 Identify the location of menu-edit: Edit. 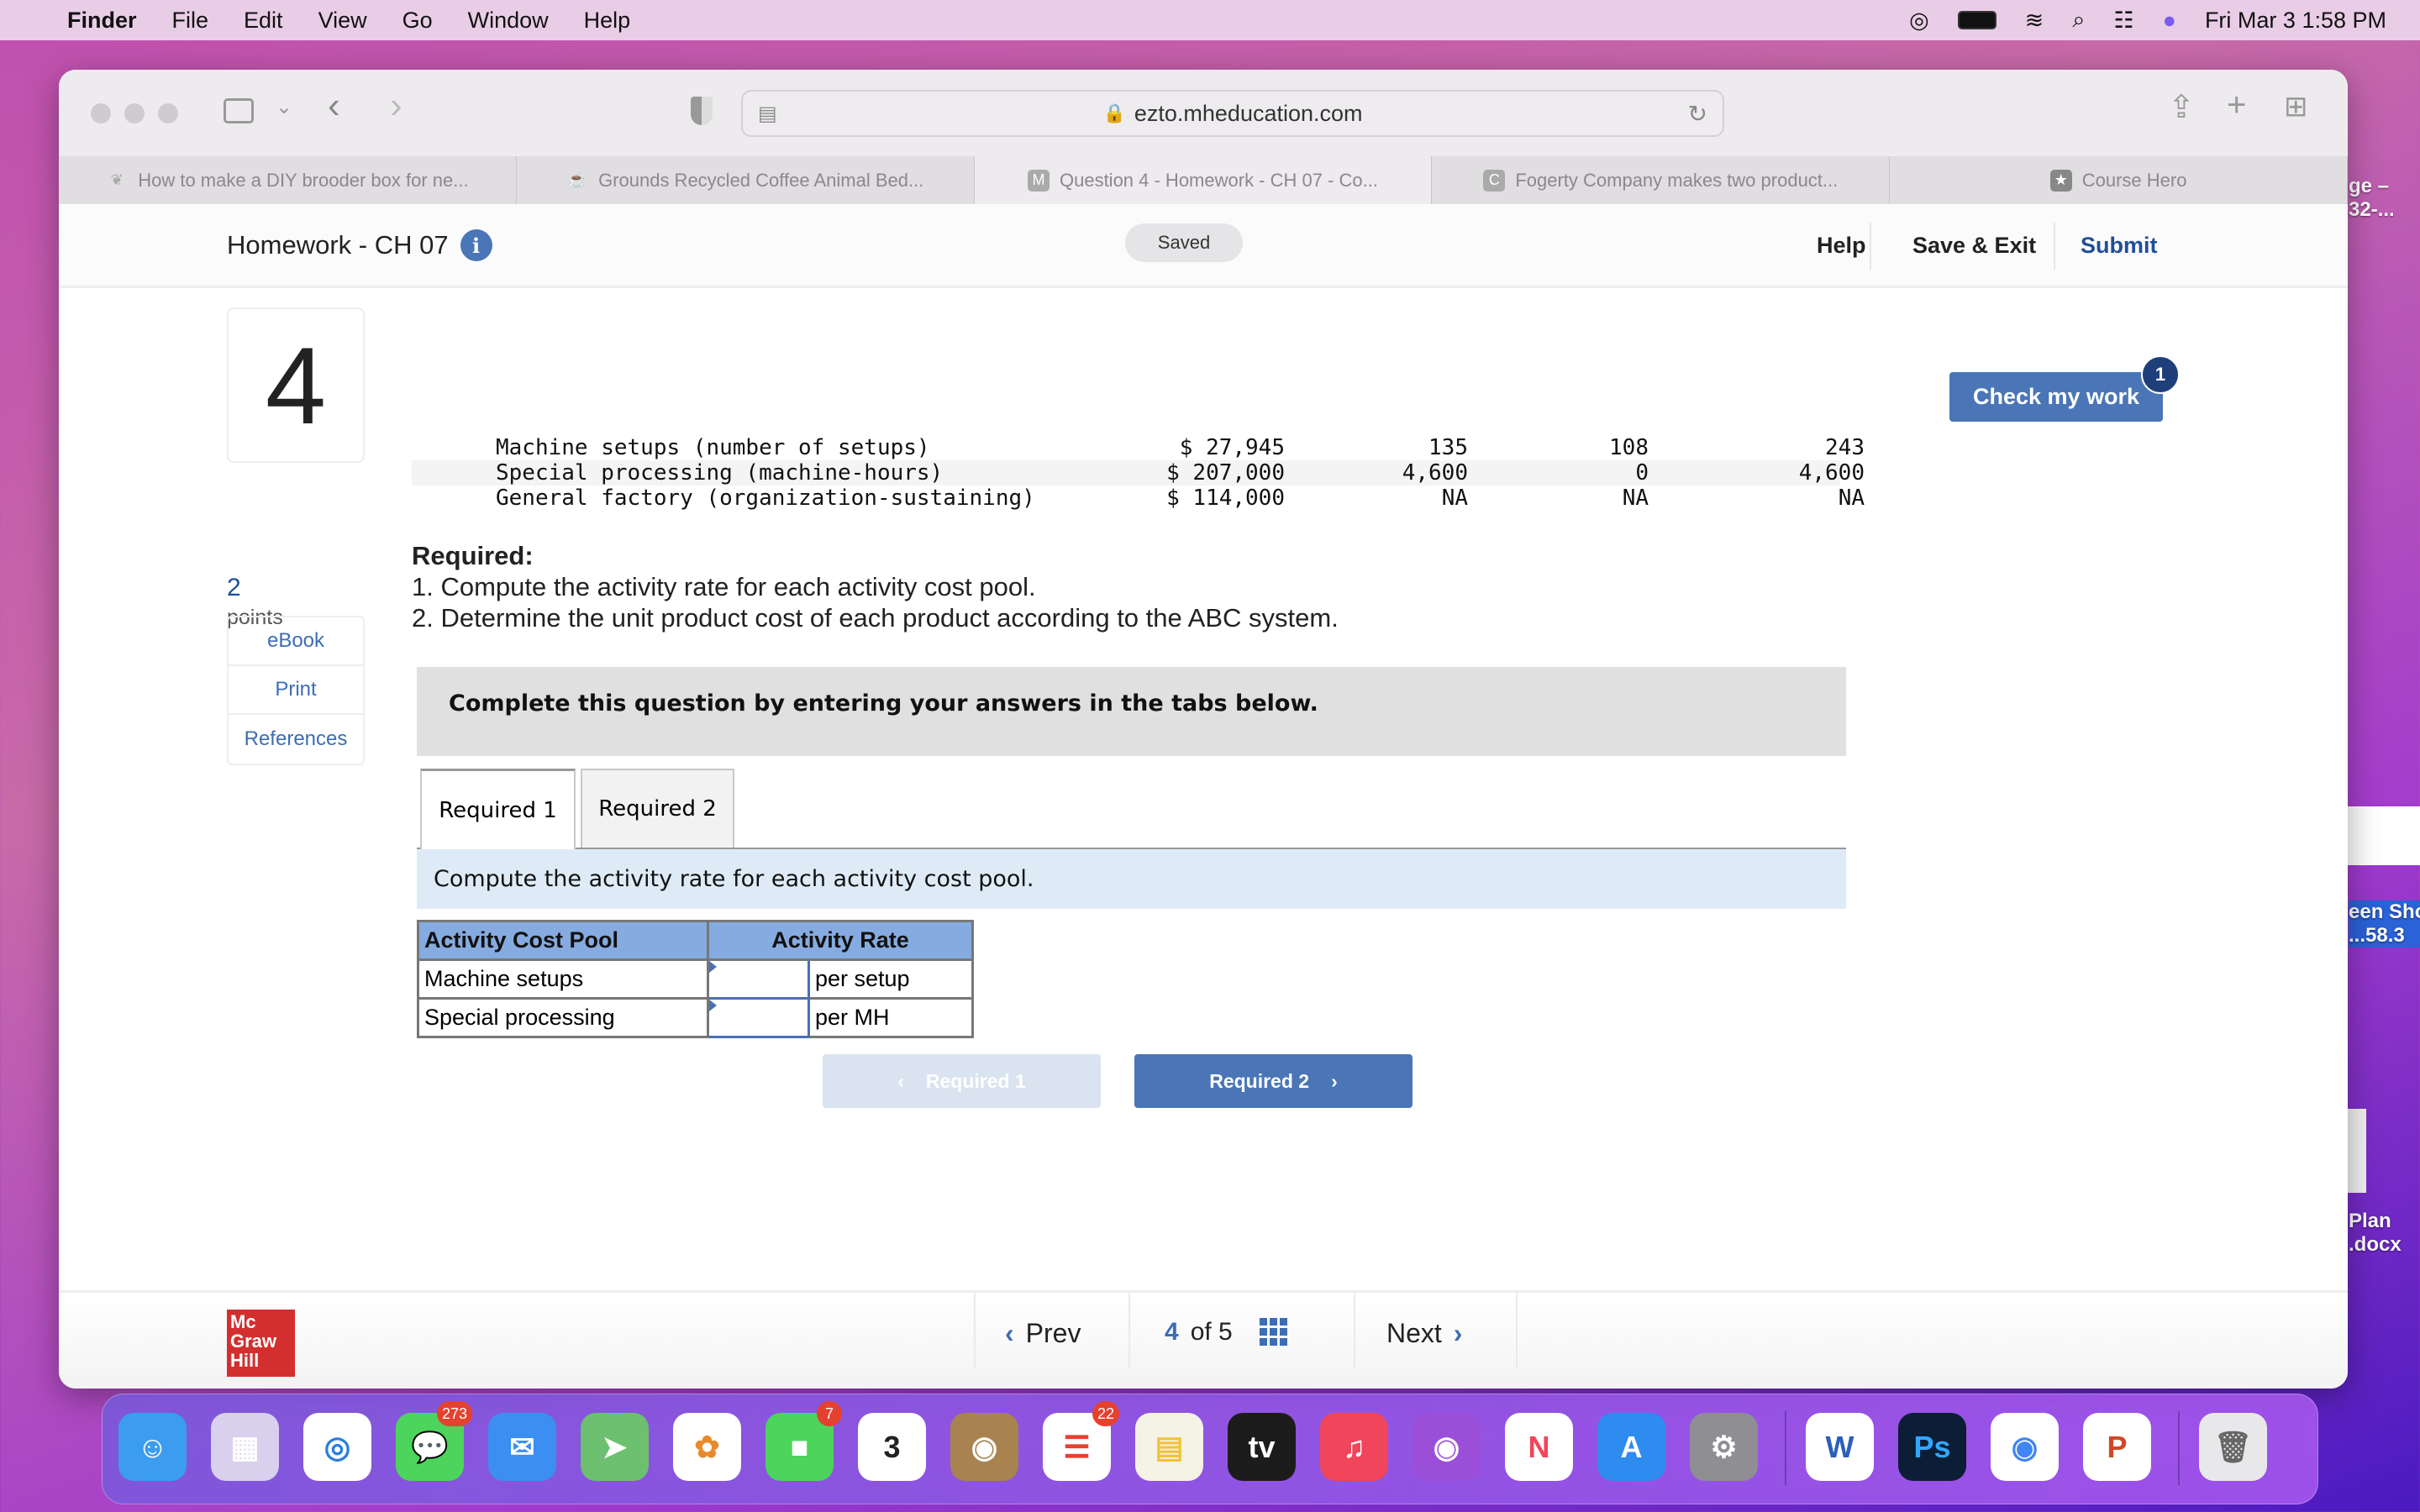
(263, 20).